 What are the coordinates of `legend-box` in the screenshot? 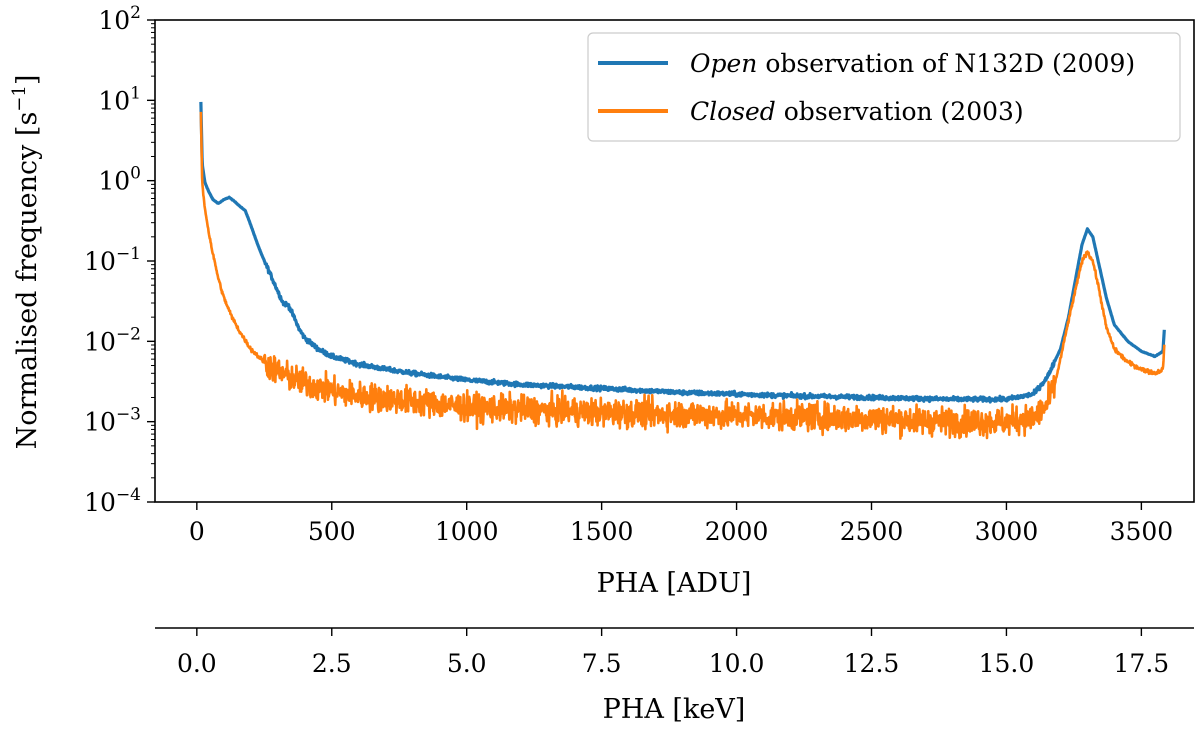 It's located at (884, 87).